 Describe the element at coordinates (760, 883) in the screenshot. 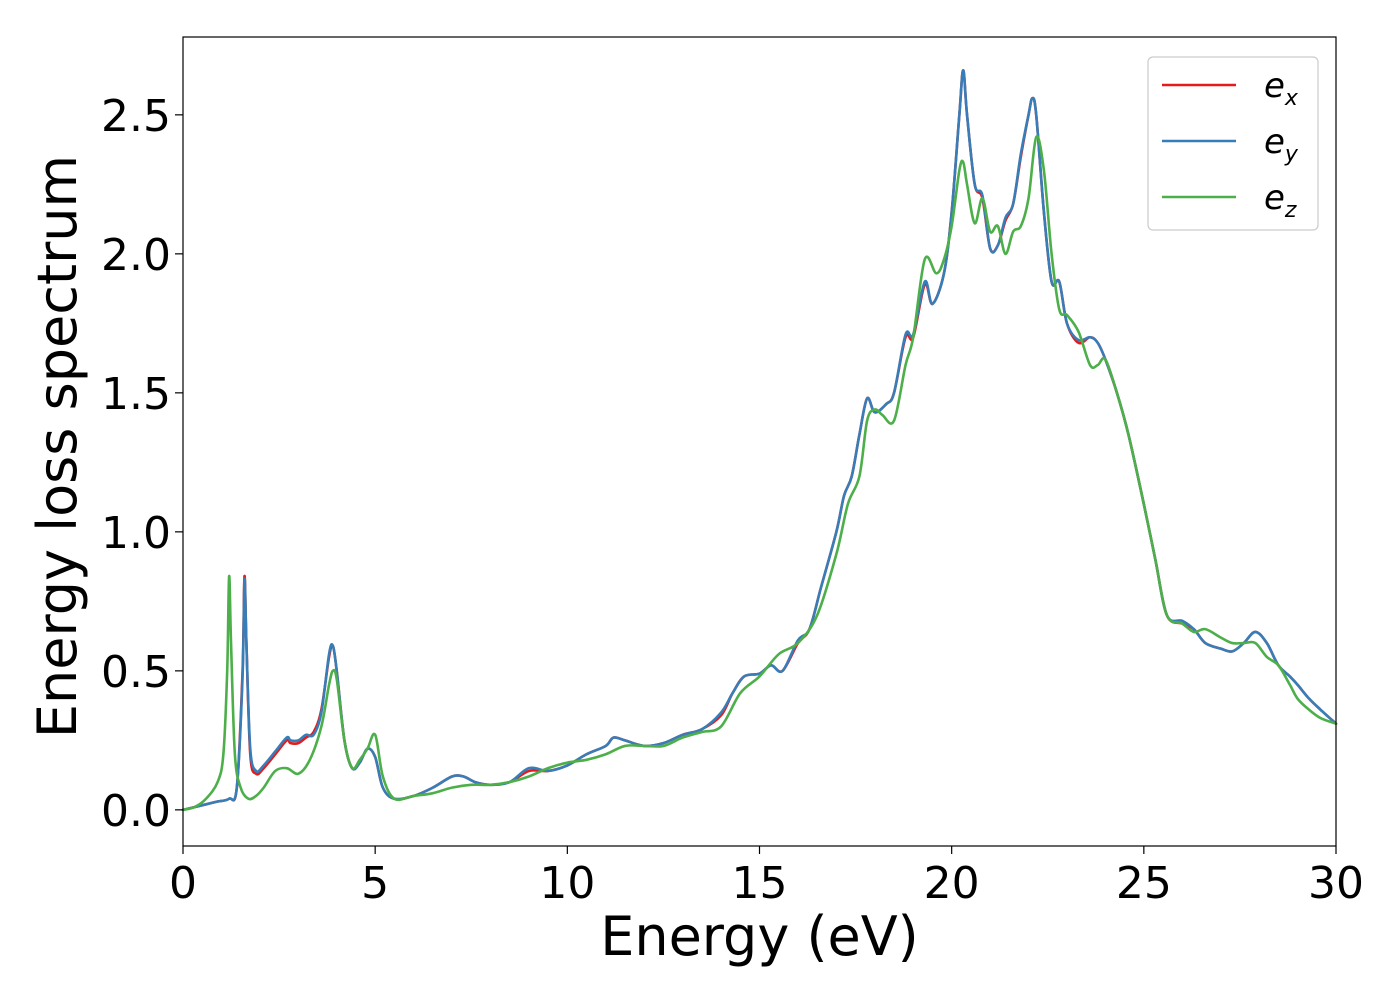

I see `x-tick-label: 15` at that location.